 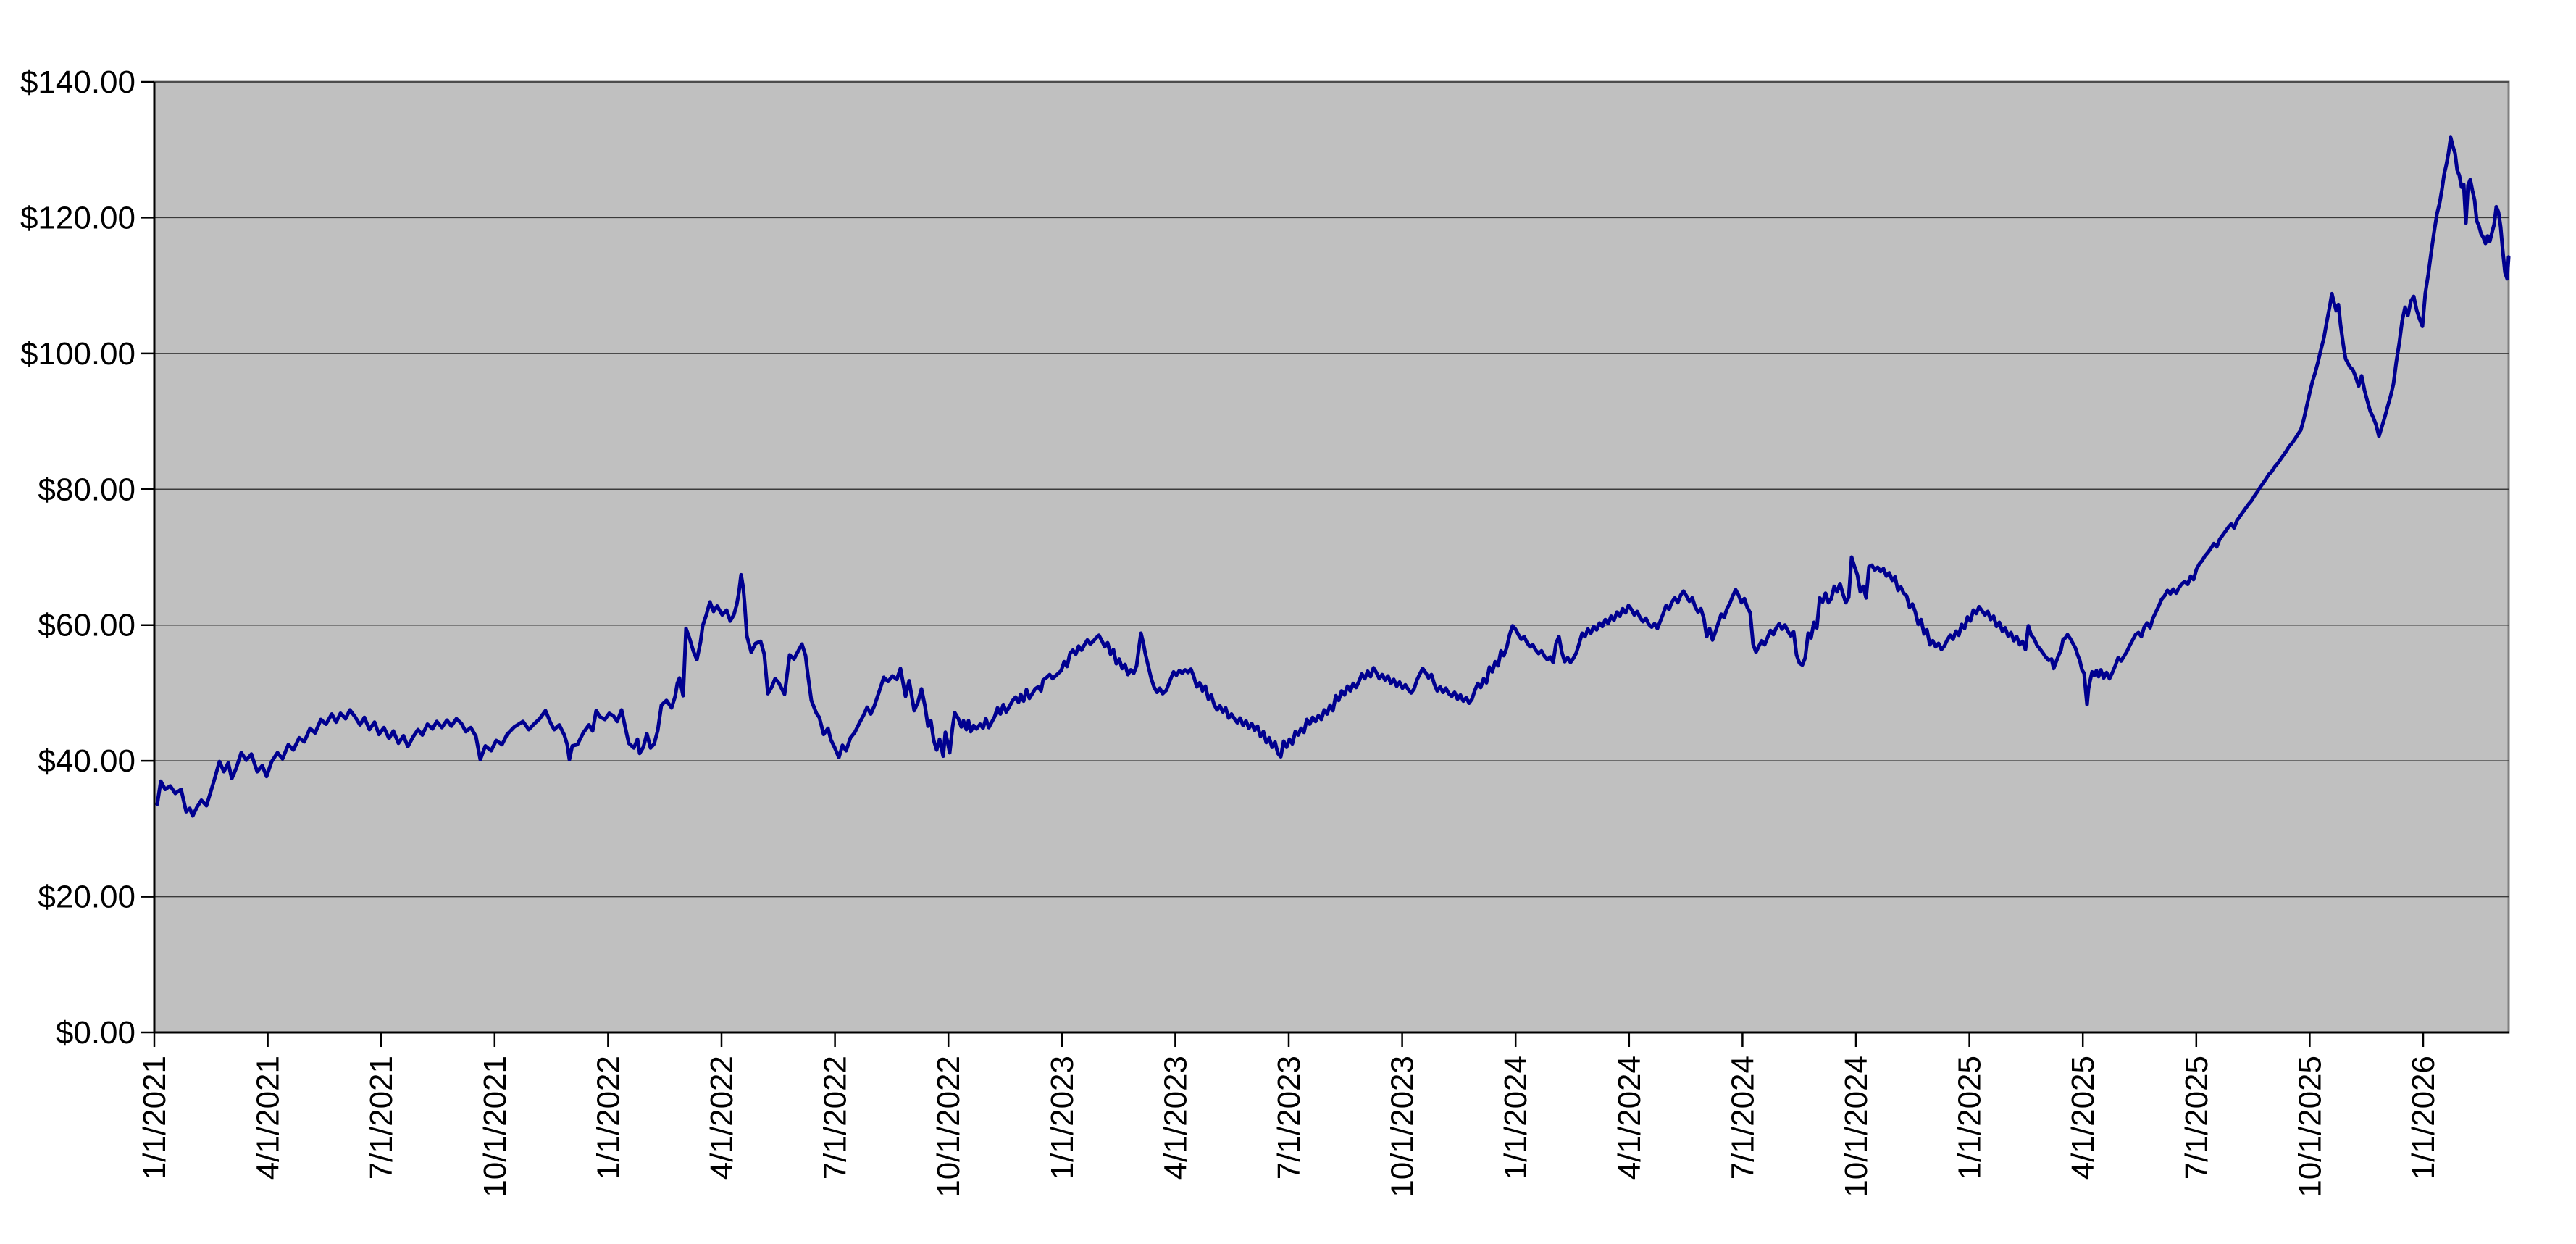 What do you see at coordinates (1062, 1118) in the screenshot?
I see `x-axis-label: 1/1/2023` at bounding box center [1062, 1118].